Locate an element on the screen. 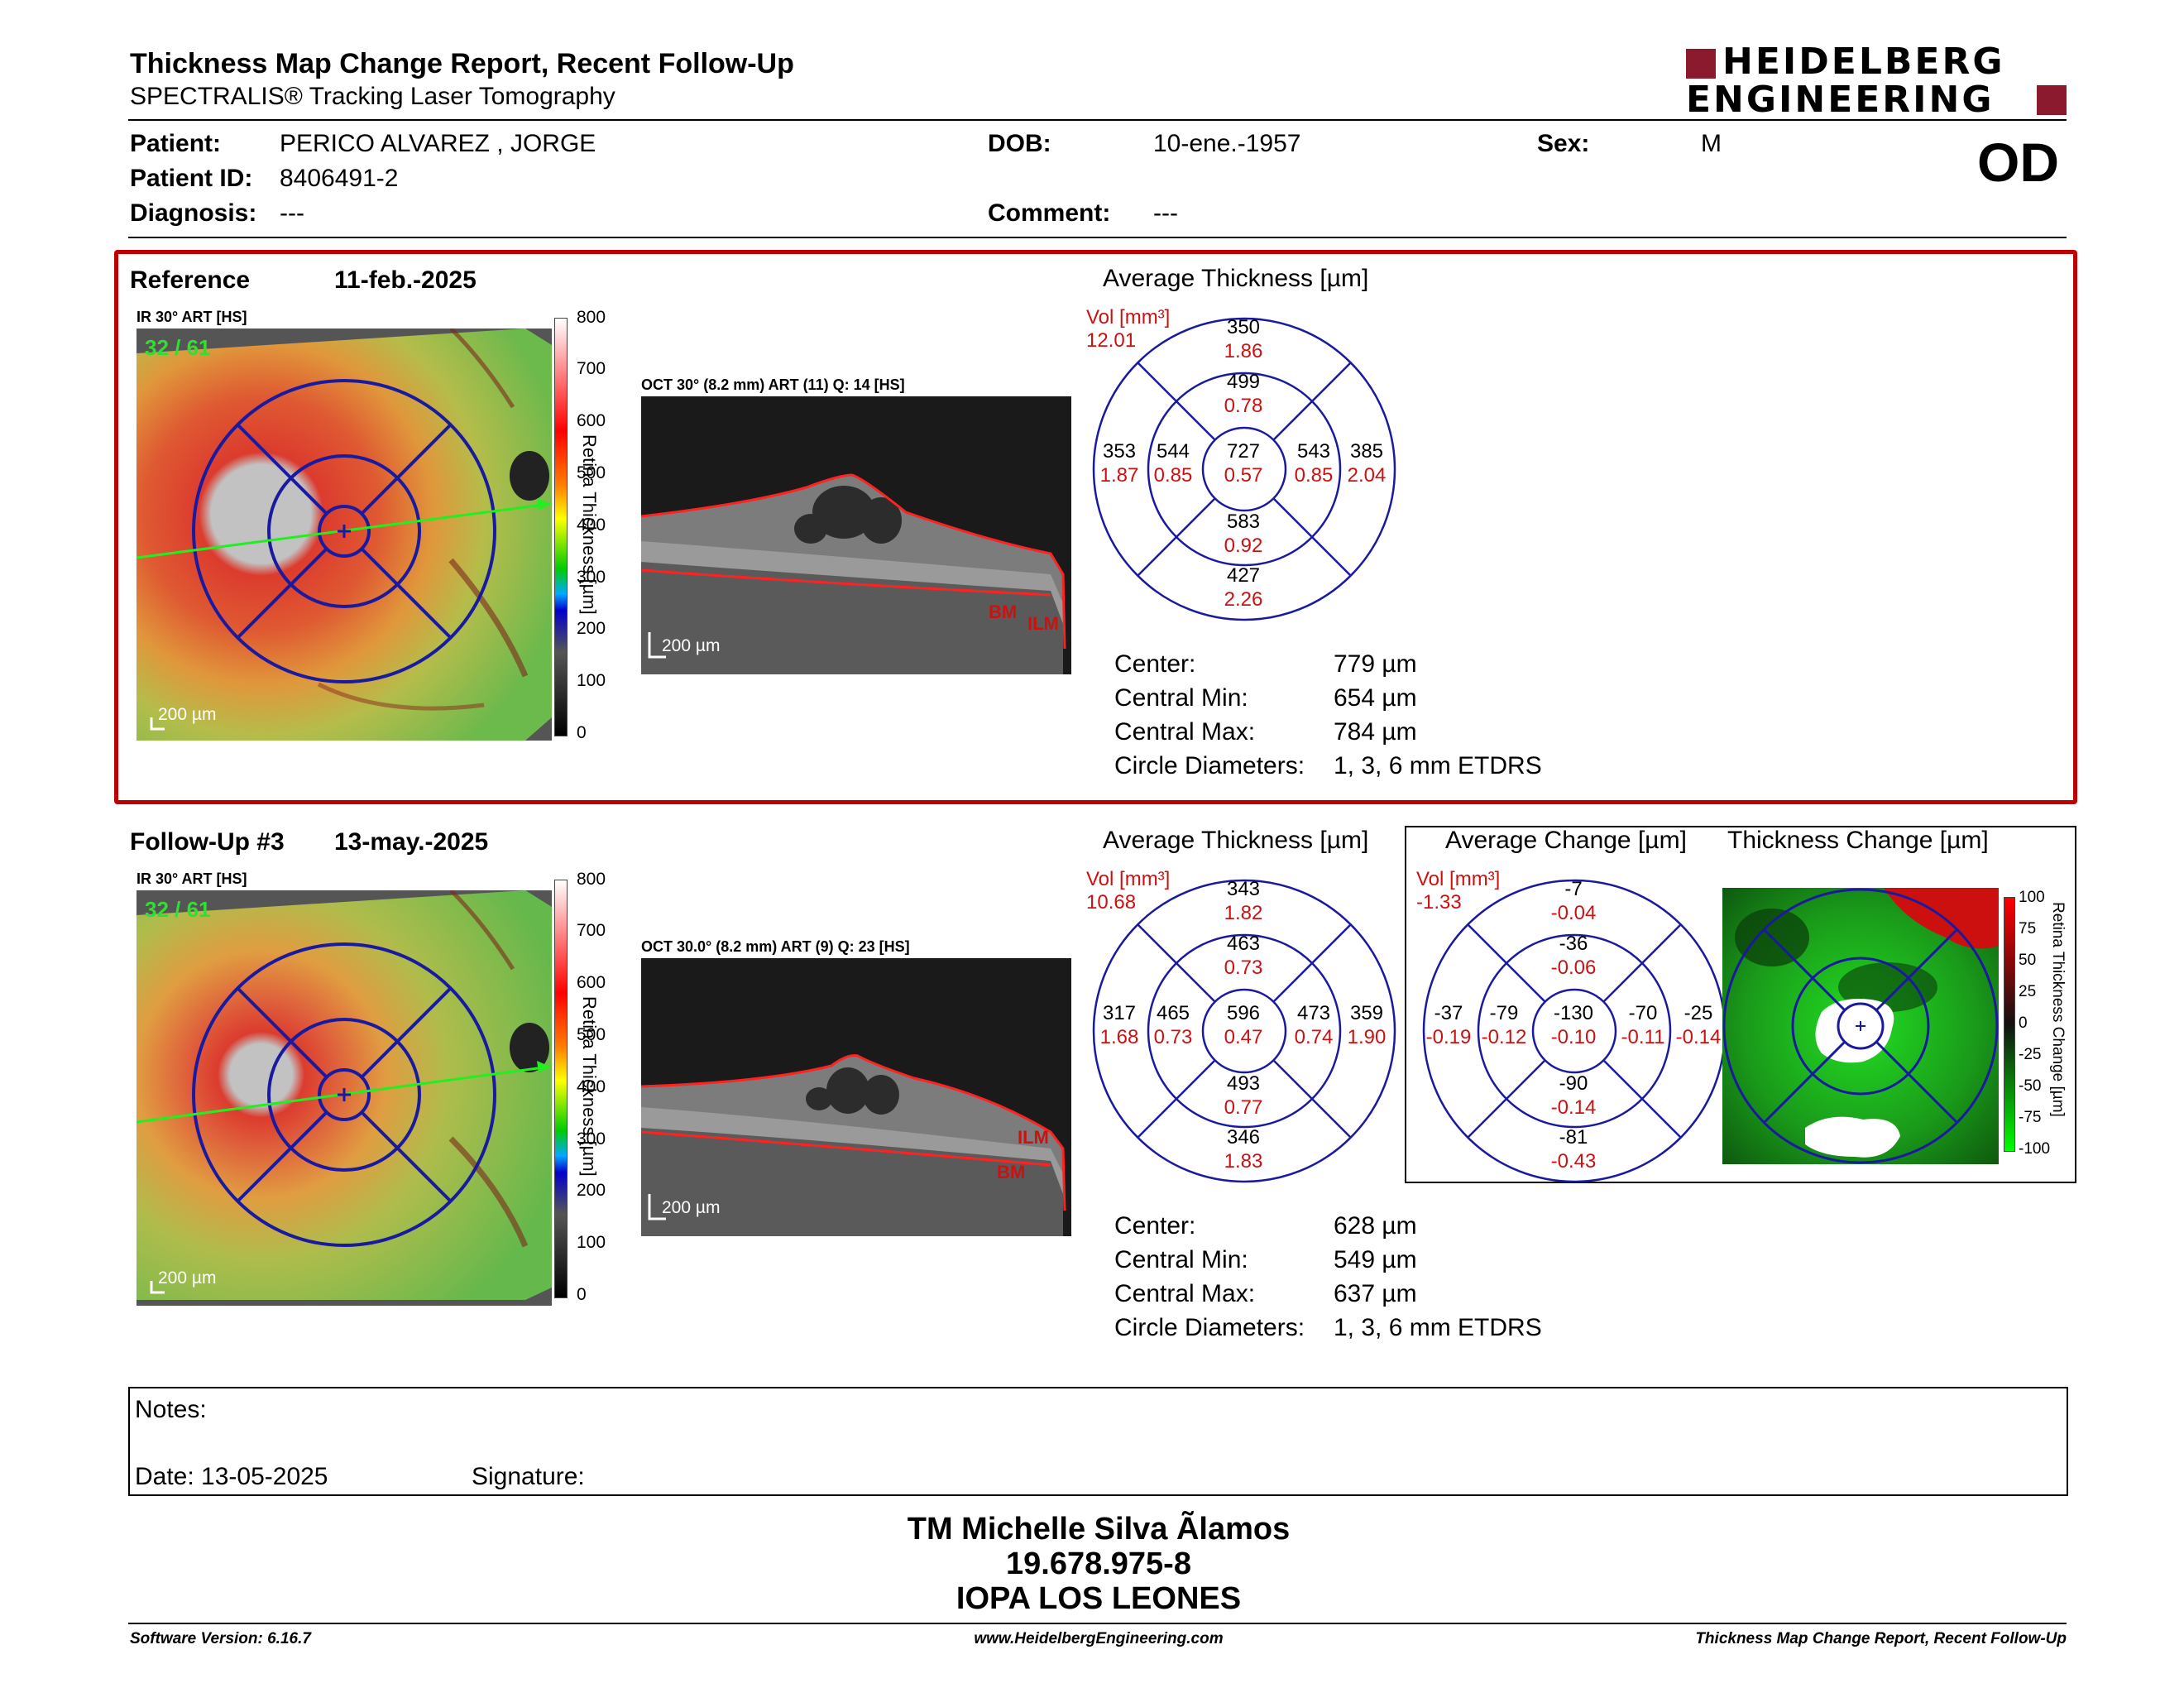 The image size is (2184, 1688). ref-tick: 800 is located at coordinates (591, 317).